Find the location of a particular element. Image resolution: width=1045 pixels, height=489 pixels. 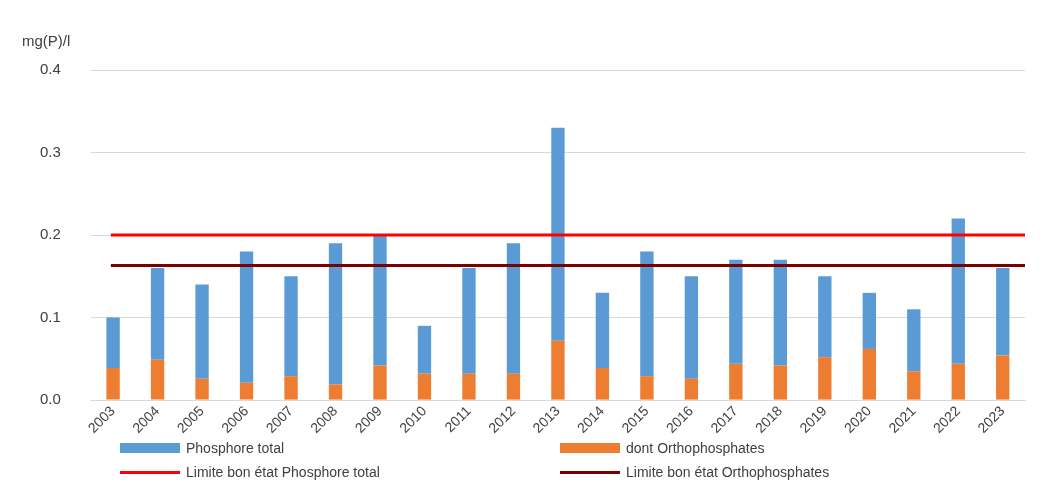

y-axis-title: mg(P)/l is located at coordinates (46, 41).